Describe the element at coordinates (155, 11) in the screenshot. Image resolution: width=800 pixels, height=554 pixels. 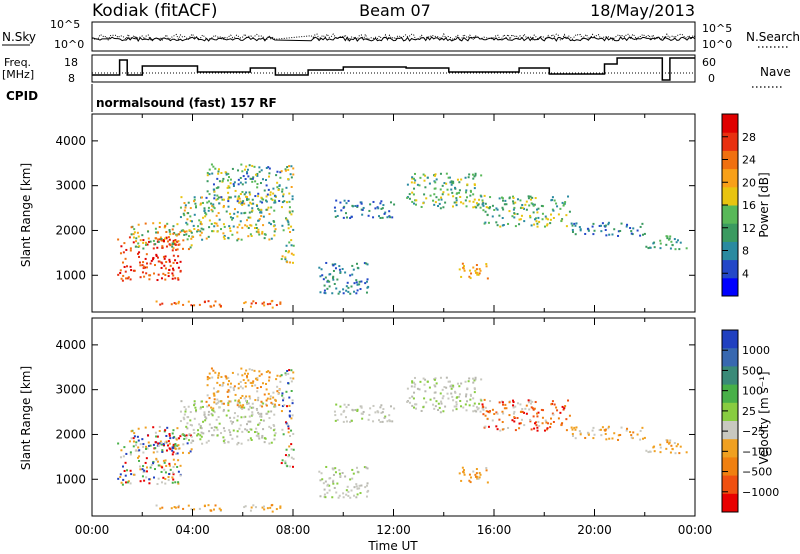
I see `plot-title: Kodiak (fitACF)` at that location.